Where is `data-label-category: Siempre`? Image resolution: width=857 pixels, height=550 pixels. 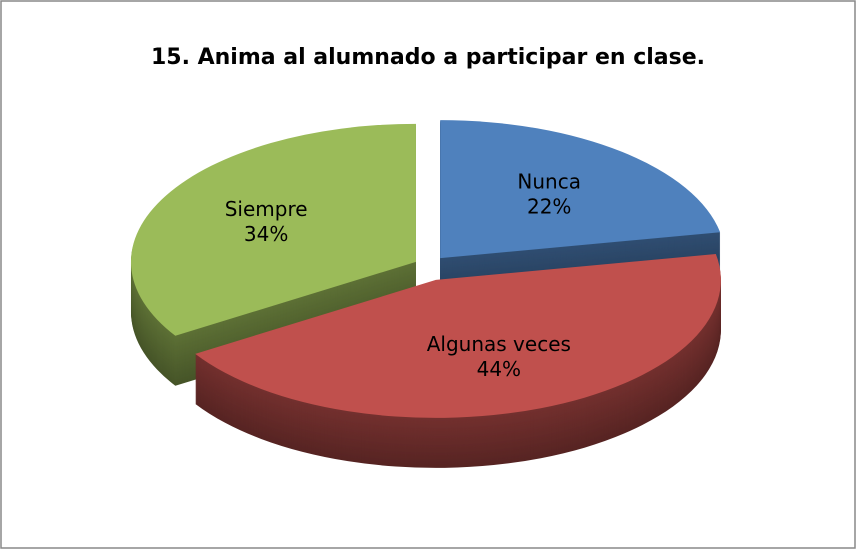
data-label-category: Siempre is located at coordinates (266, 208).